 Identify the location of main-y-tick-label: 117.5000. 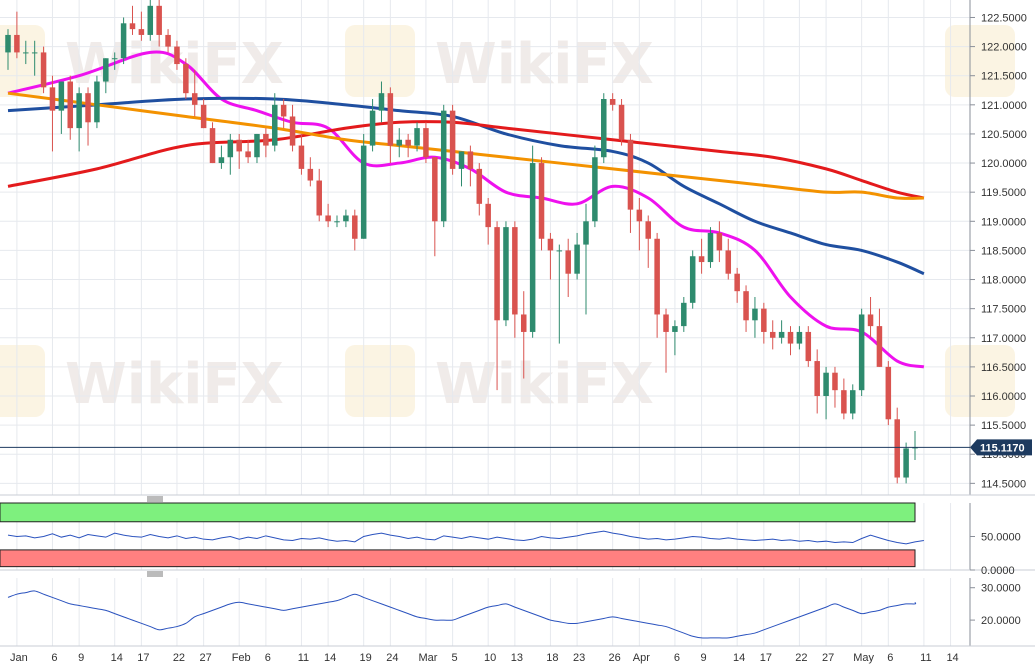
(1003, 310).